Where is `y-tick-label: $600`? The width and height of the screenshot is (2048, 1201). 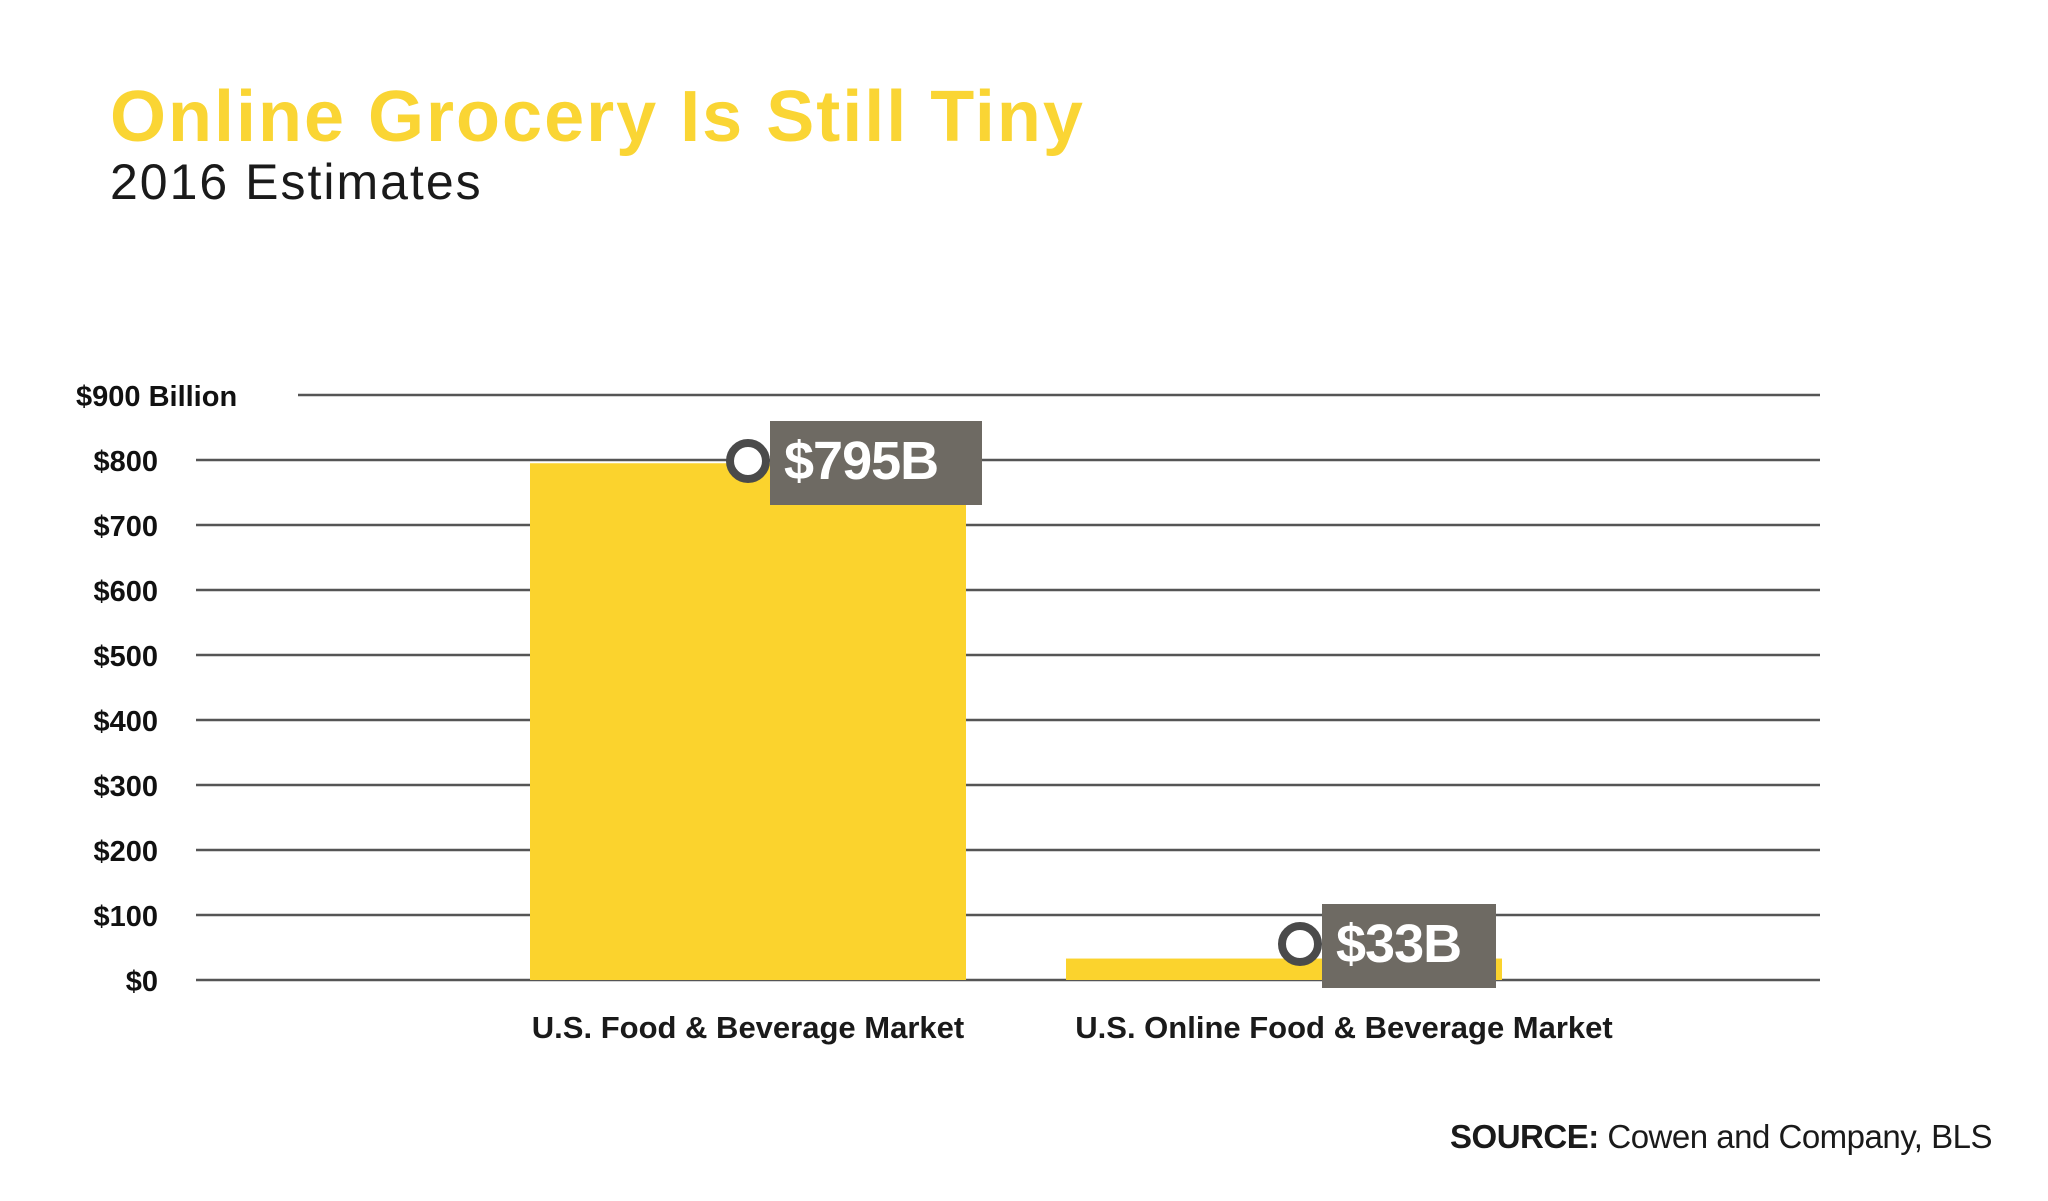 y-tick-label: $600 is located at coordinates (125, 592).